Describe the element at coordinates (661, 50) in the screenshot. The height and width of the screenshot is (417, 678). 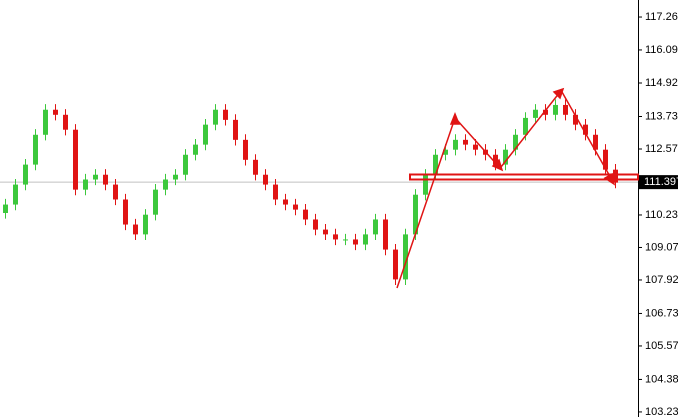
I see `y-tick-label: 116.095` at that location.